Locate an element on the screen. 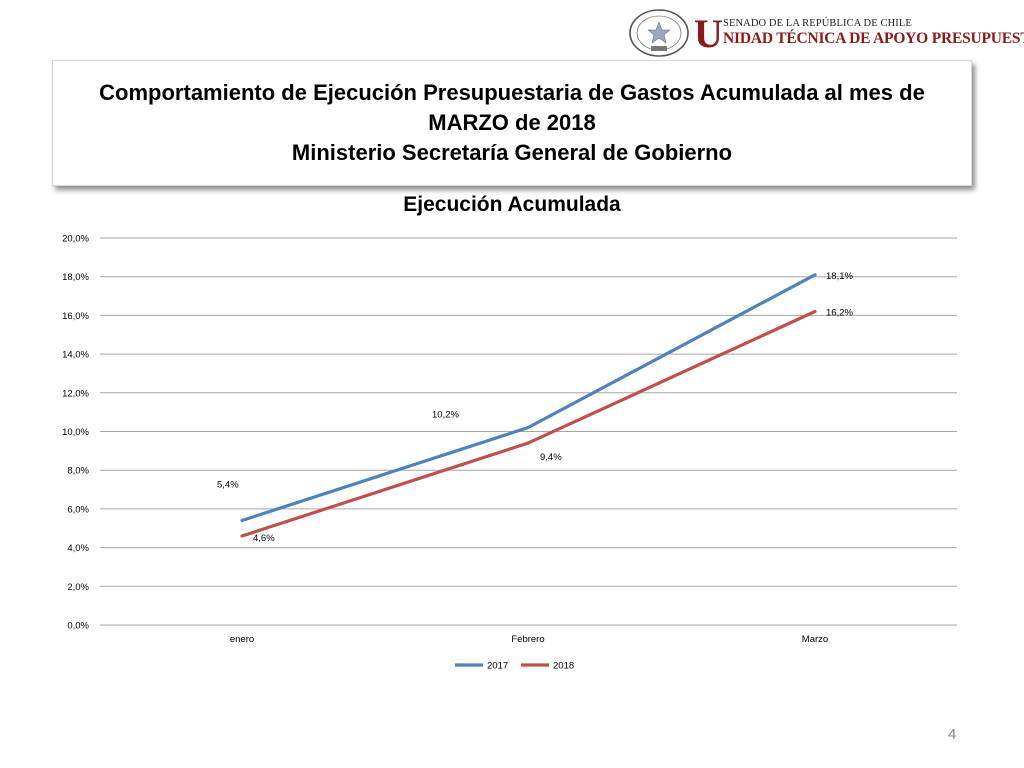  y-tick-label: 14,0% is located at coordinates (75, 355).